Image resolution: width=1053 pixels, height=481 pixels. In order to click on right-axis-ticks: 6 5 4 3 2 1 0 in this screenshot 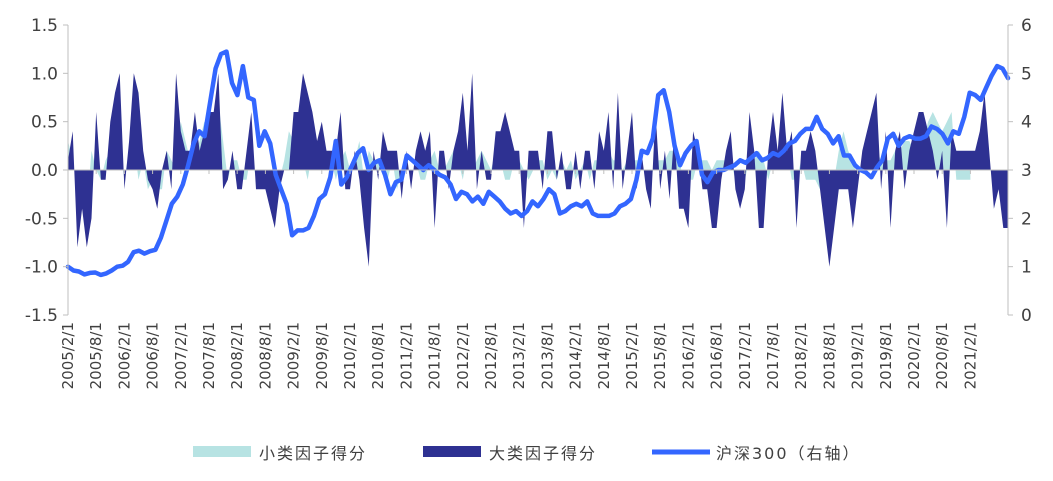, I will do `click(1020, 171)`.